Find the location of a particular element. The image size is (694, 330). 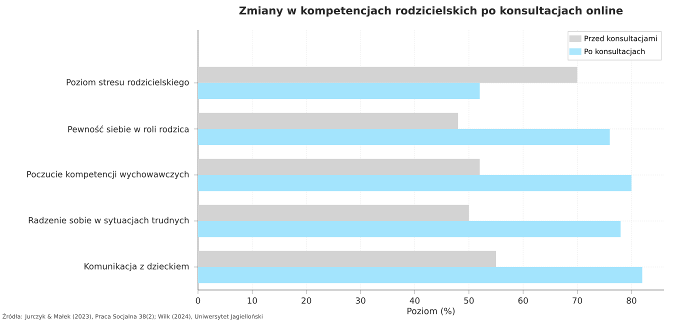

x-axis-title: Poziom (%) is located at coordinates (431, 312).